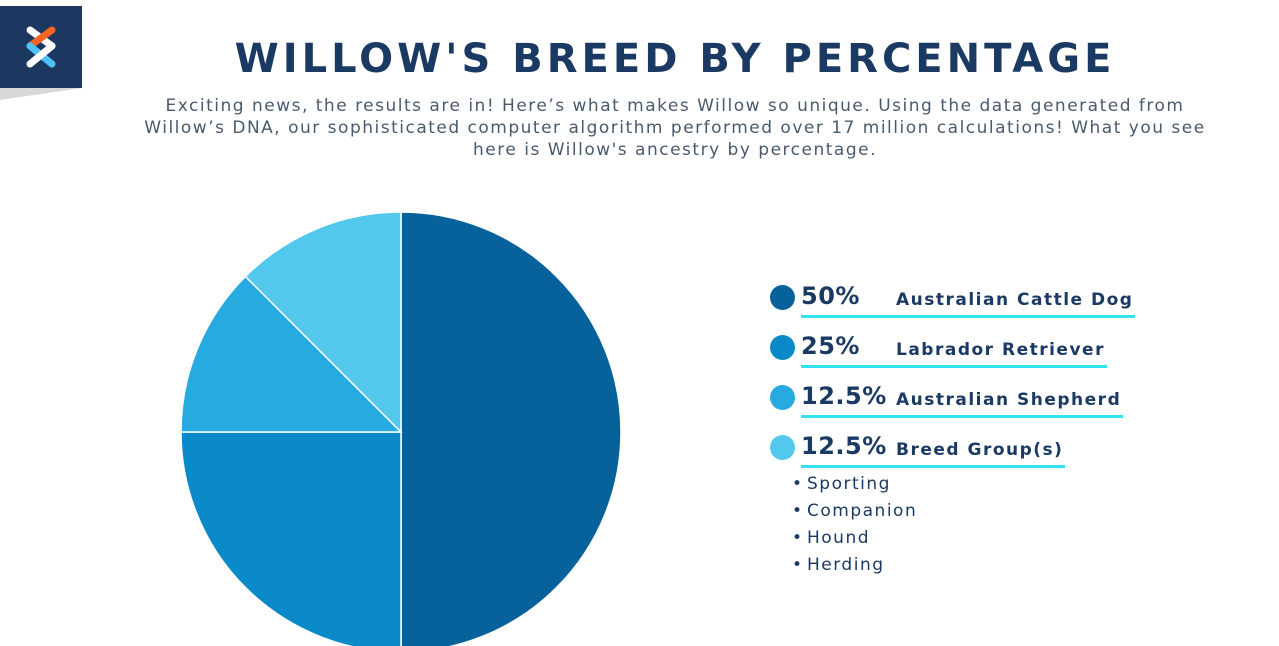 The height and width of the screenshot is (646, 1279). Describe the element at coordinates (849, 484) in the screenshot. I see `breed-group-label: Sporting` at that location.